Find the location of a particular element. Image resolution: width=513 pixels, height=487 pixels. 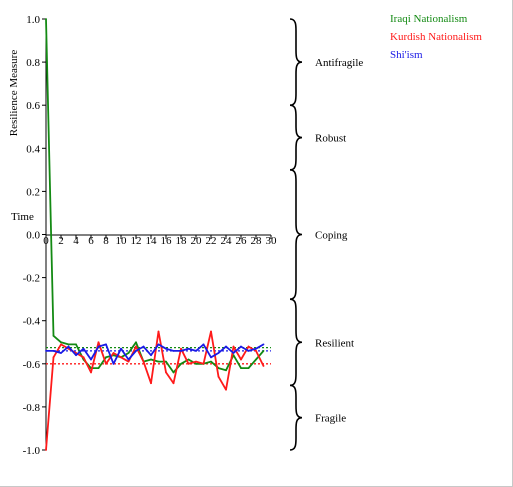

x-axis-label: Time is located at coordinates (22, 217).